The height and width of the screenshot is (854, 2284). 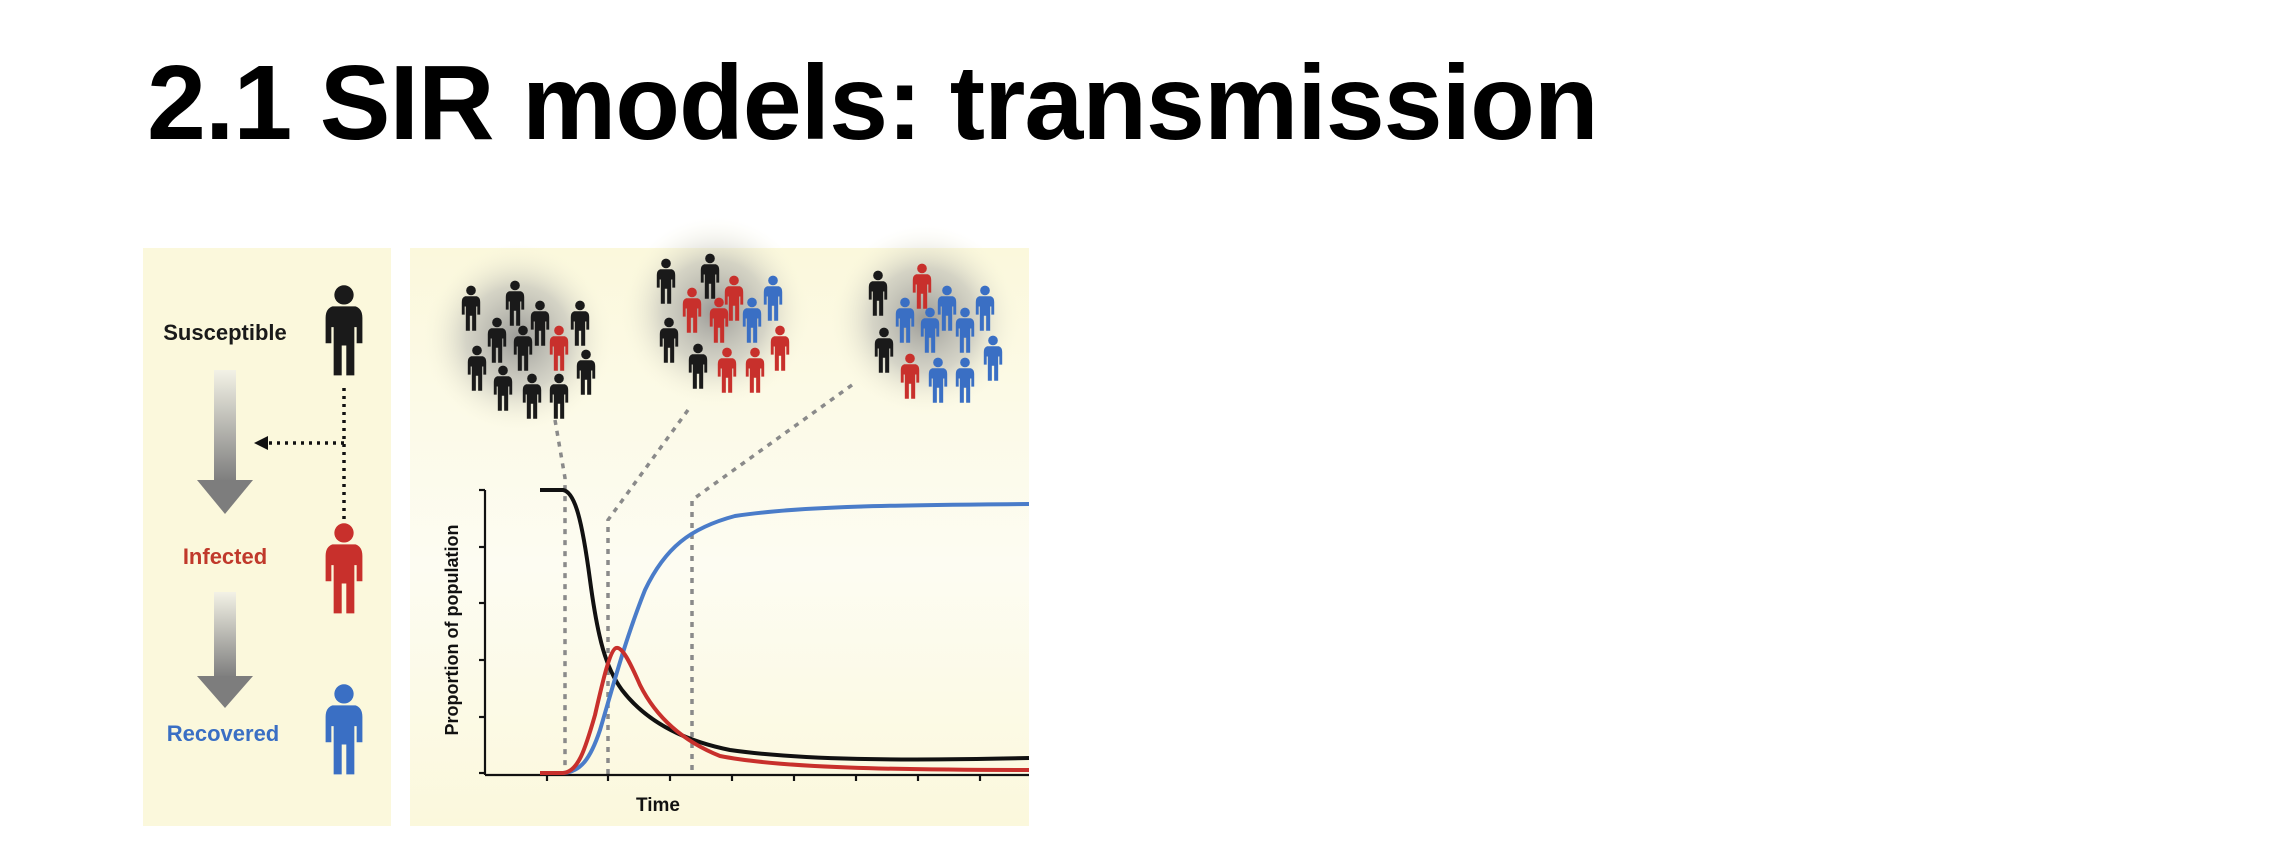 What do you see at coordinates (225, 442) in the screenshot?
I see `transition-arrow-s-to-i` at bounding box center [225, 442].